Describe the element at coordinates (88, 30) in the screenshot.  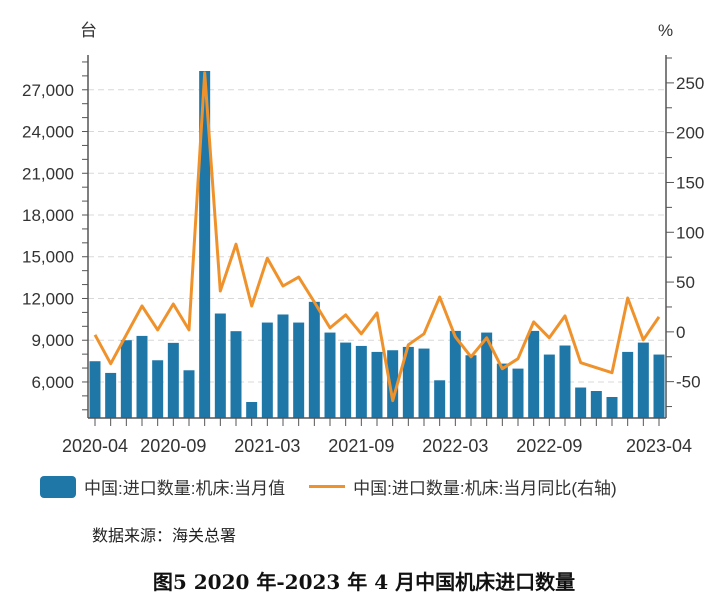
I see `left-axis-unit: 台` at that location.